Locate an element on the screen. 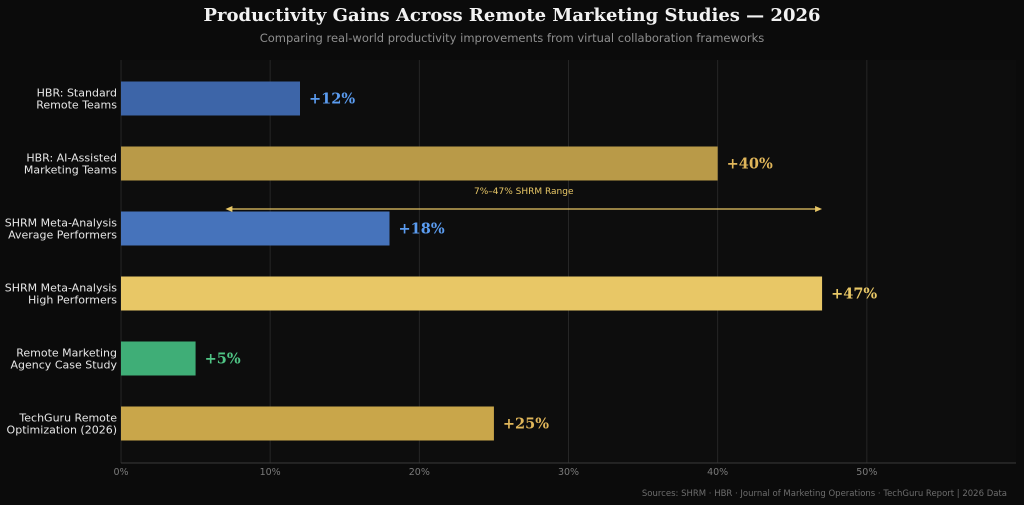 Image resolution: width=1024 pixels, height=505 pixels. bar-group-4: +5% Remote Marketing Agency Case Study is located at coordinates (126, 358).